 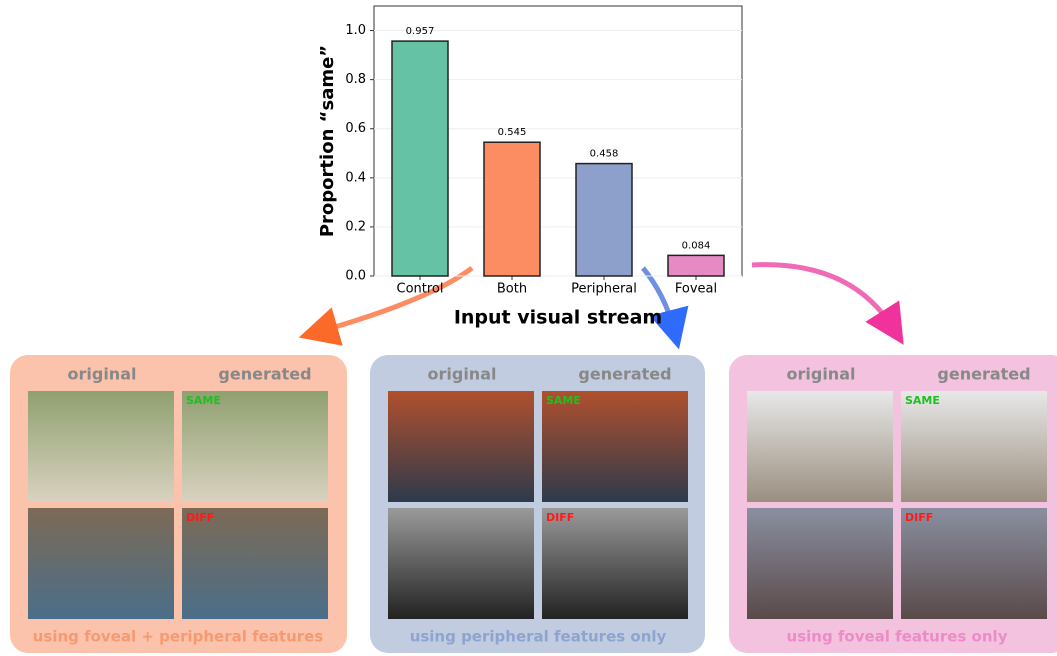 What do you see at coordinates (512, 132) in the screenshot?
I see `value-label: 0.545` at bounding box center [512, 132].